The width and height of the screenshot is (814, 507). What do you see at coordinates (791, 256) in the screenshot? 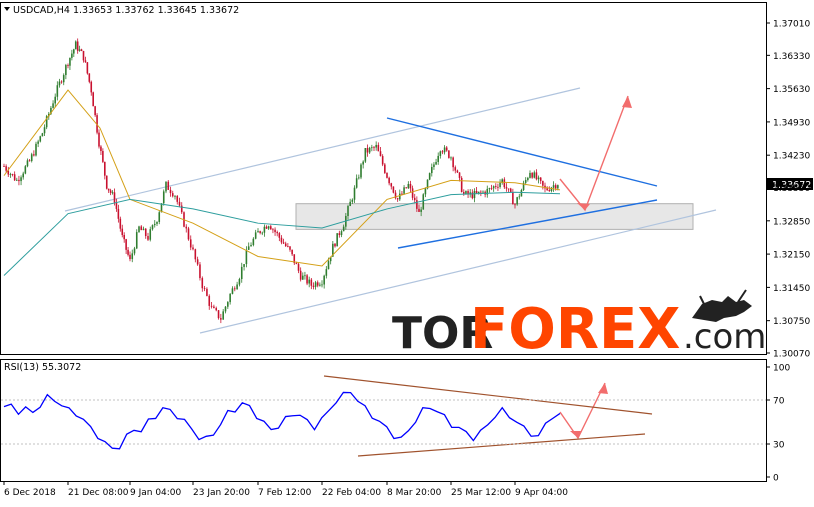
I see `y-tick-label: 1.32150` at bounding box center [791, 256].